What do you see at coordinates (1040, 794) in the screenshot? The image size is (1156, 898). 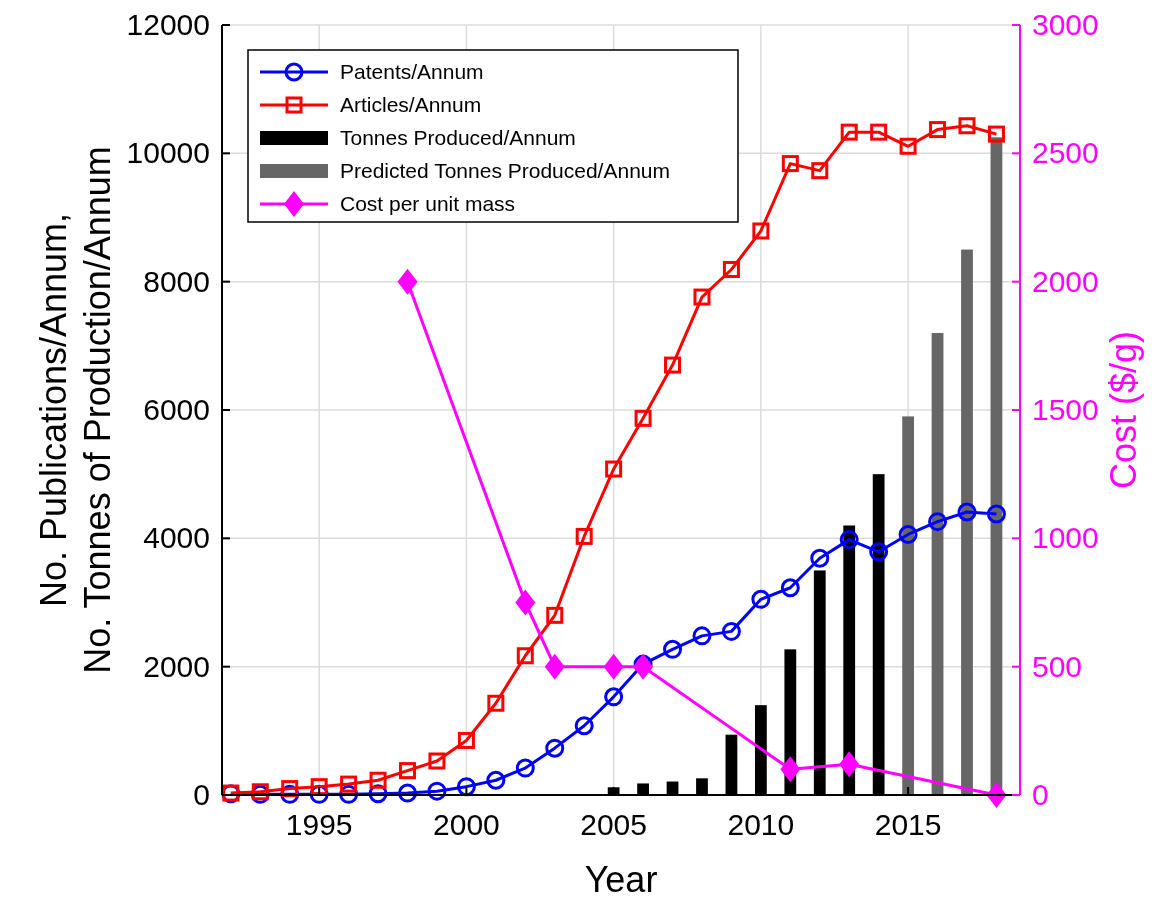 I see `y2-tick-label: 0` at bounding box center [1040, 794].